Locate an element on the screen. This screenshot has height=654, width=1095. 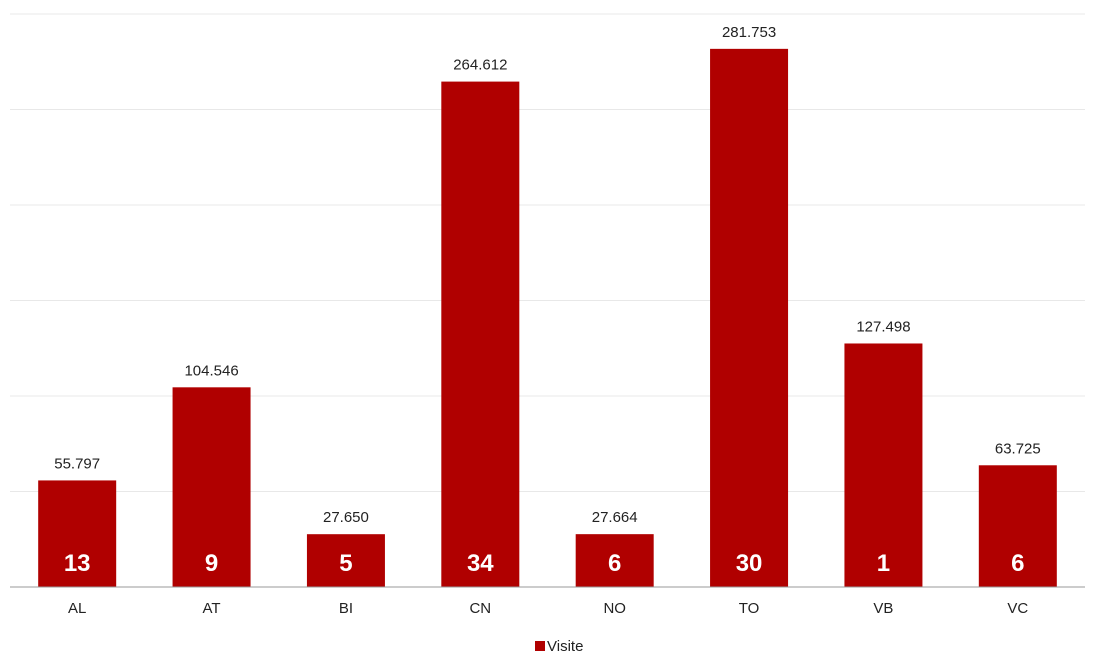
bar-to is located at coordinates (749, 318).